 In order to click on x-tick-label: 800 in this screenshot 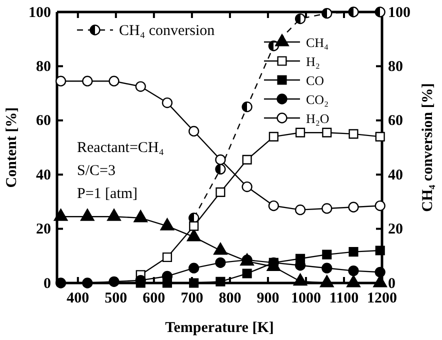, I will do `click(230, 298)`.